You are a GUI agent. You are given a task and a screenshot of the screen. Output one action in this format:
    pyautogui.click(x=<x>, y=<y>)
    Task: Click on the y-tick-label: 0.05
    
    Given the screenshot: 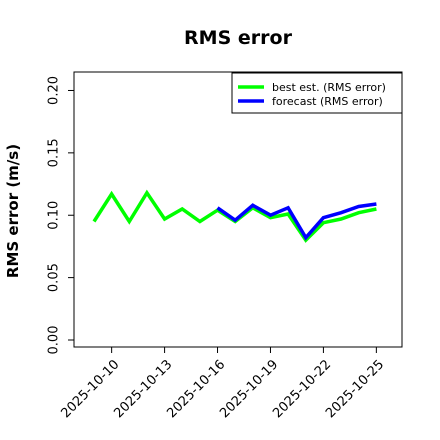 What is the action you would take?
    pyautogui.click(x=54, y=277)
    